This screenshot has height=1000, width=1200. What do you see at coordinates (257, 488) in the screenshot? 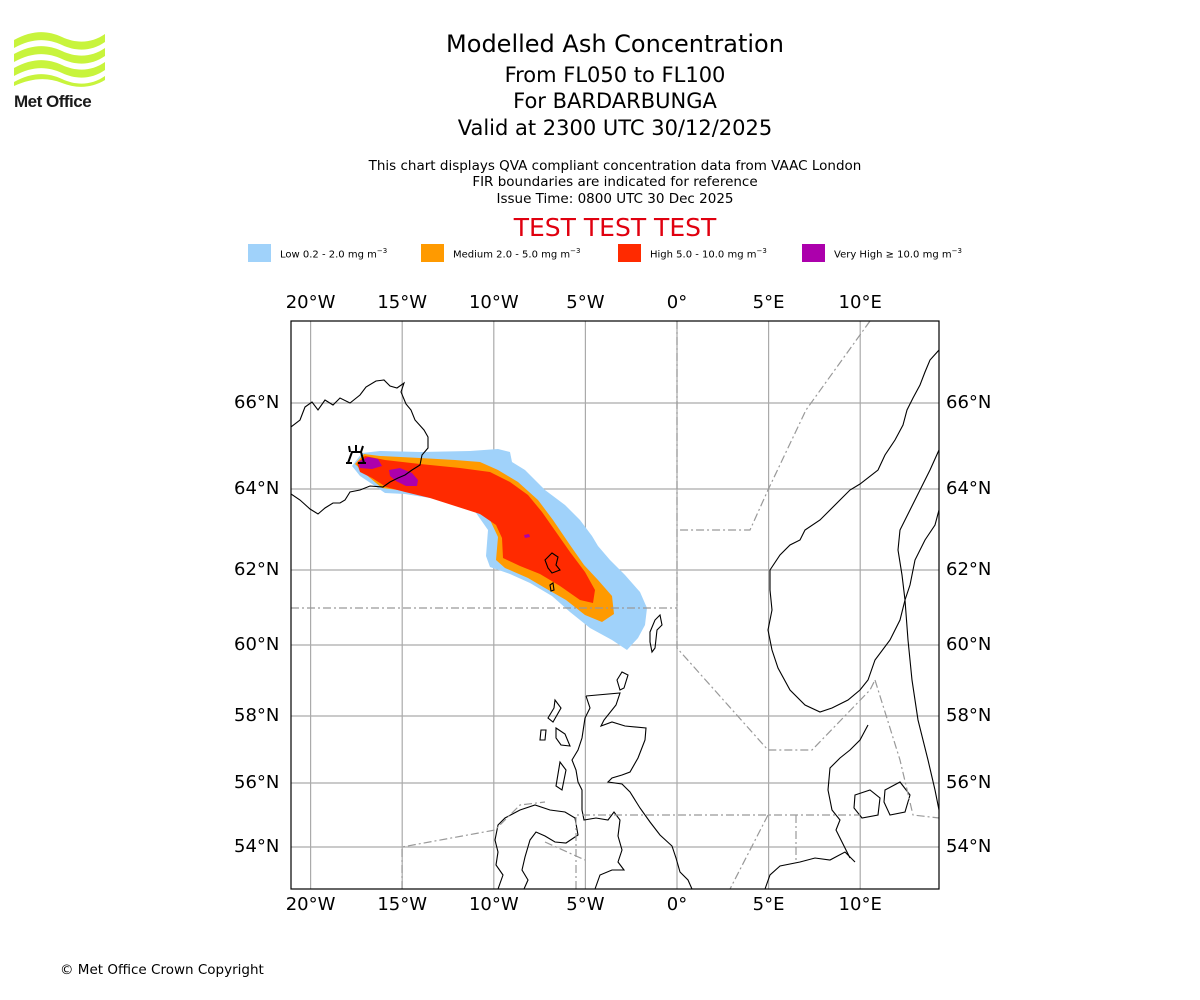
I see `lat-tick-label-left: 64°N` at bounding box center [257, 488].